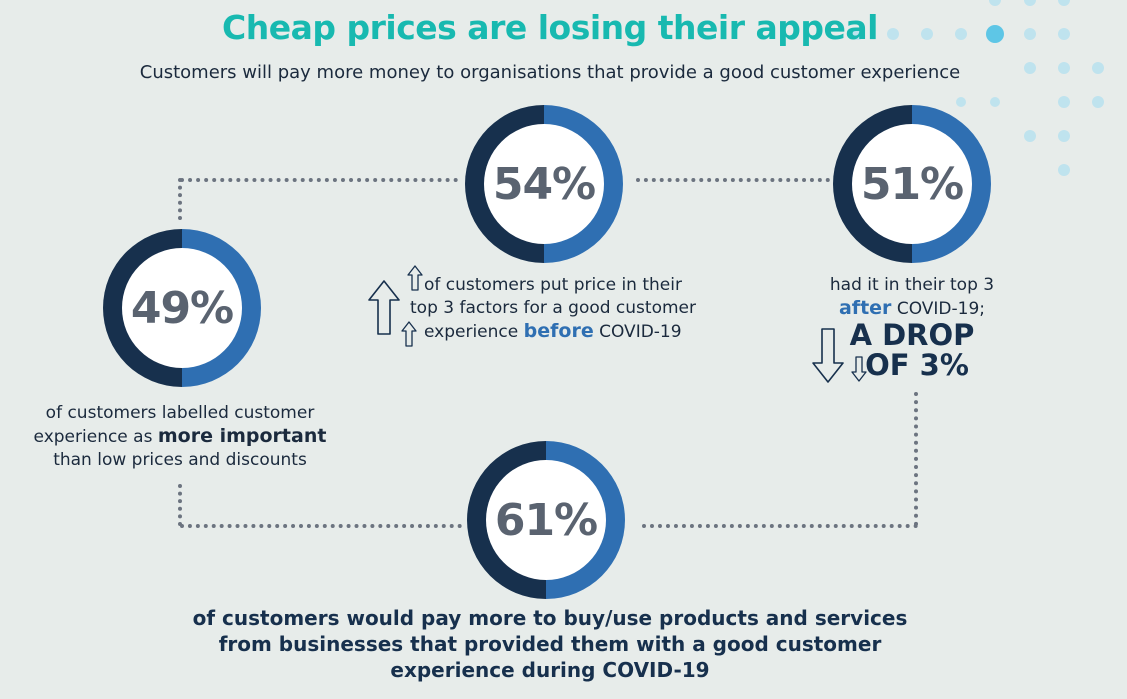  I want to click on donut-49: 49%, so click(182, 308).